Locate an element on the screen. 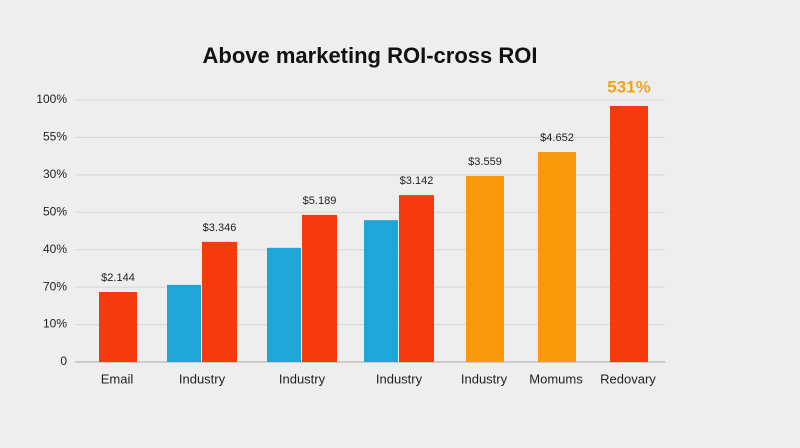 This screenshot has height=448, width=800. y-tick-label: 30% is located at coordinates (55, 174).